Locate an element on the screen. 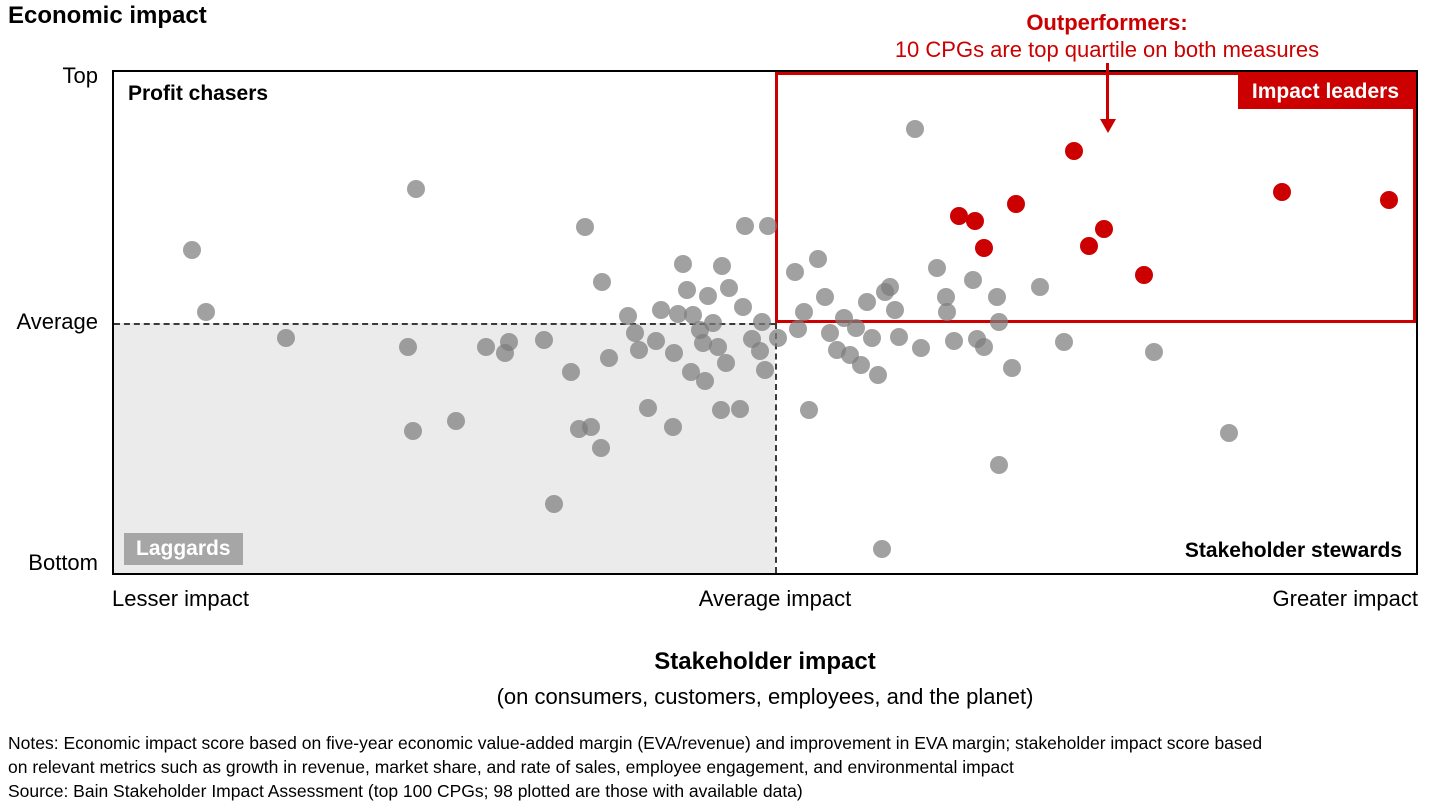  quadrant-label-laggards: Laggards is located at coordinates (183, 549).